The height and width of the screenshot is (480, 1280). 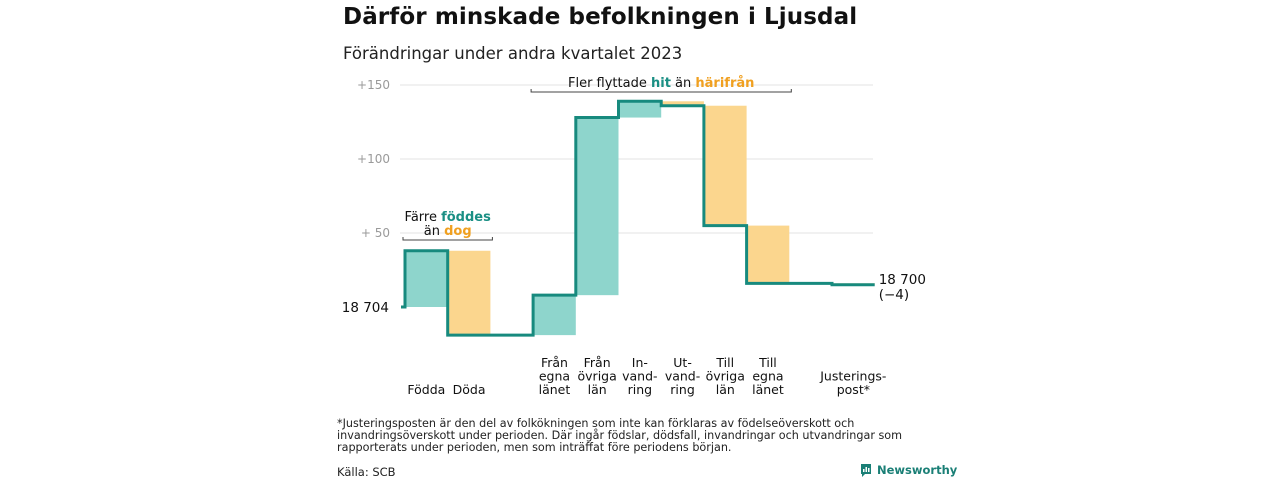 What do you see at coordinates (640, 109) in the screenshot?
I see `bar-invandring` at bounding box center [640, 109].